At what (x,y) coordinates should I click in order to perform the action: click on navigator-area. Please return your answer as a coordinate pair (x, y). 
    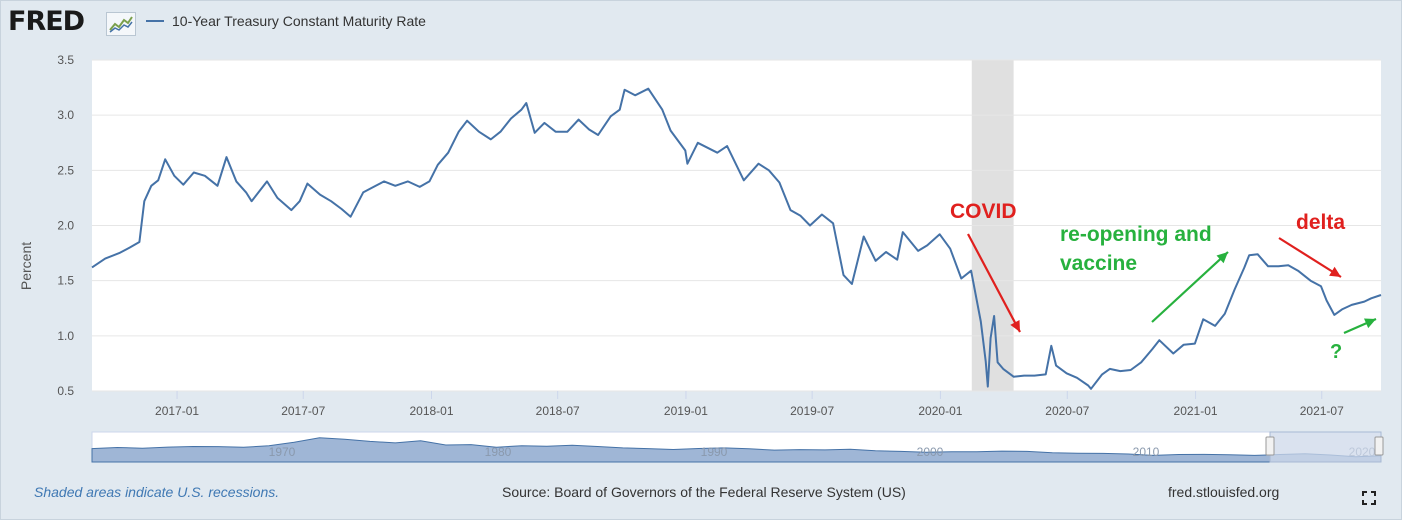
    Looking at the image, I should click on (736, 450).